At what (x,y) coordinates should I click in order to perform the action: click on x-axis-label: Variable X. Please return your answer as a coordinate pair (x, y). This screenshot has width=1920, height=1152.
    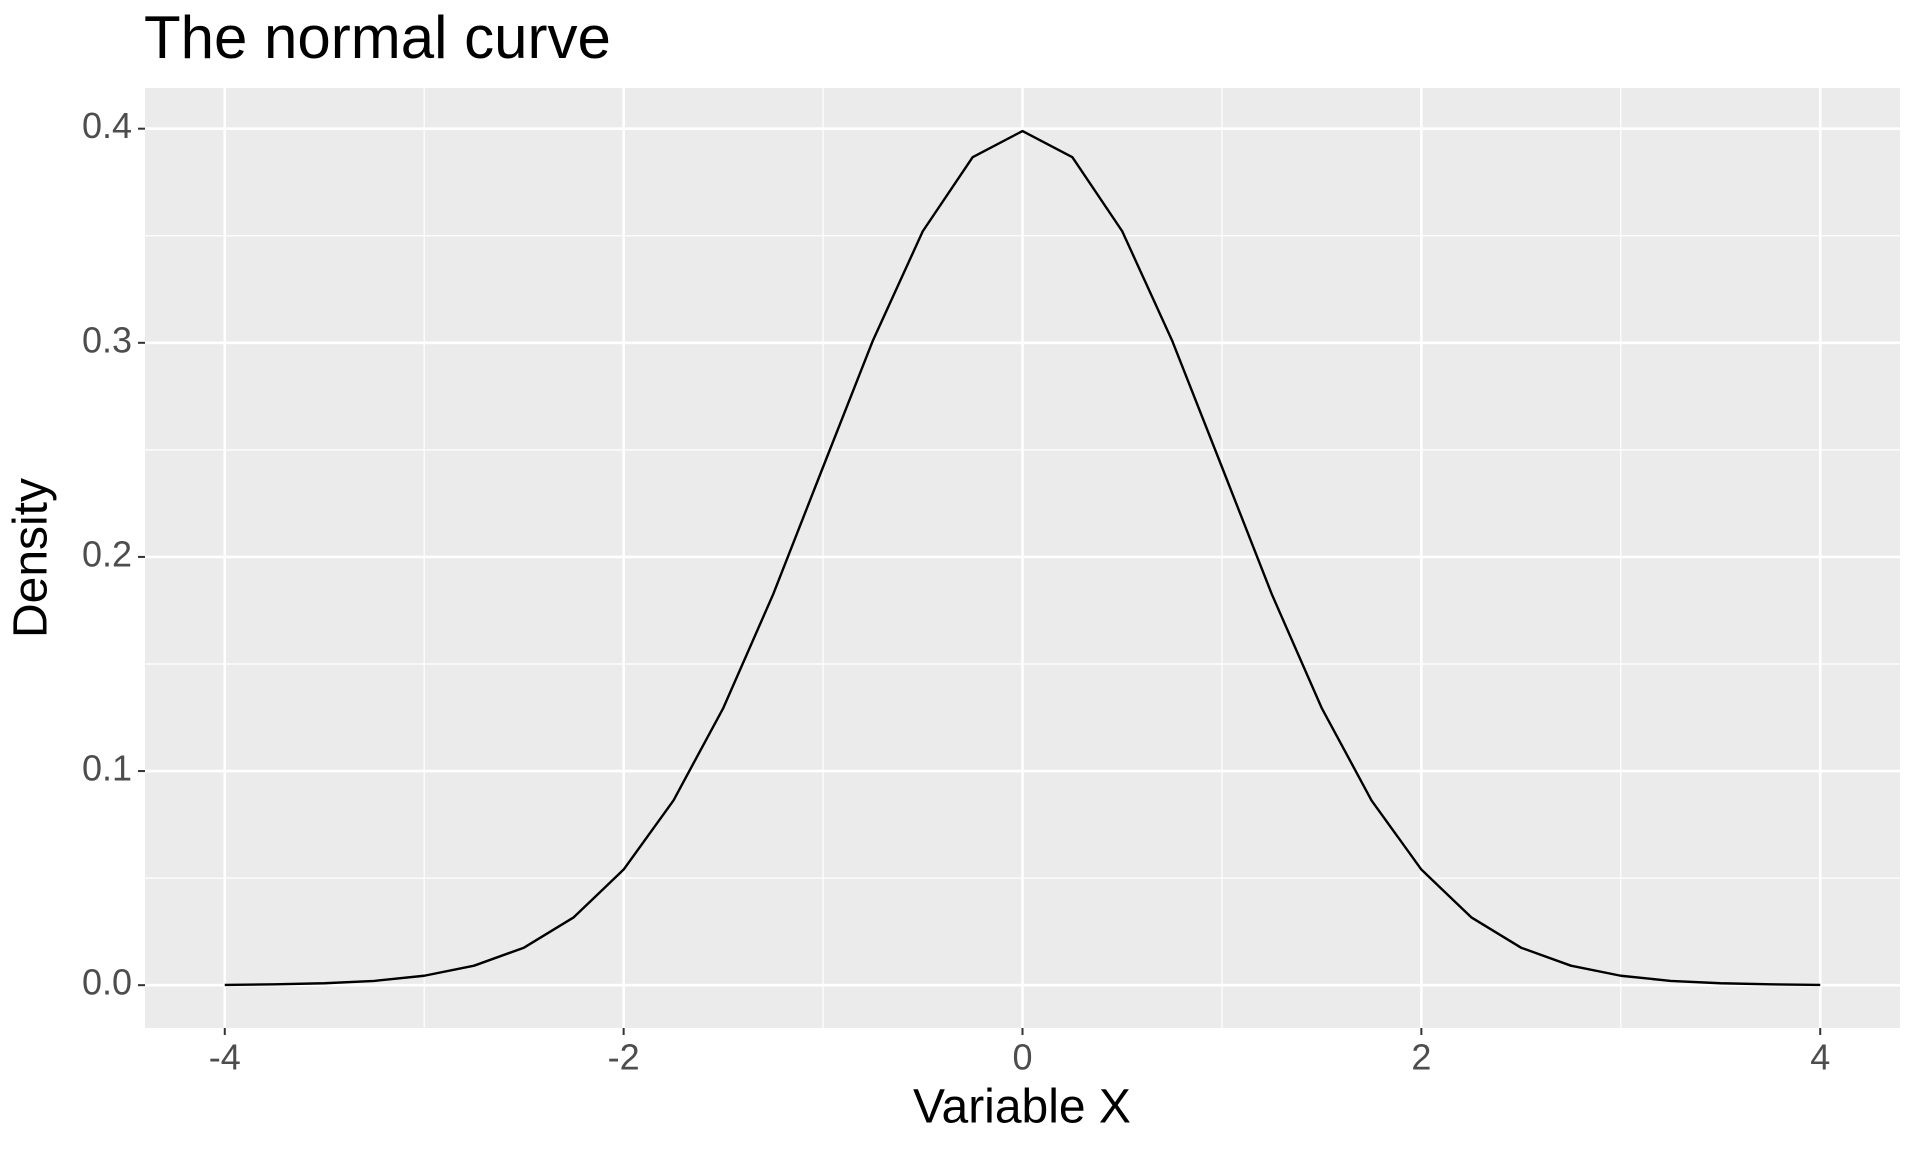
    Looking at the image, I should click on (1022, 1107).